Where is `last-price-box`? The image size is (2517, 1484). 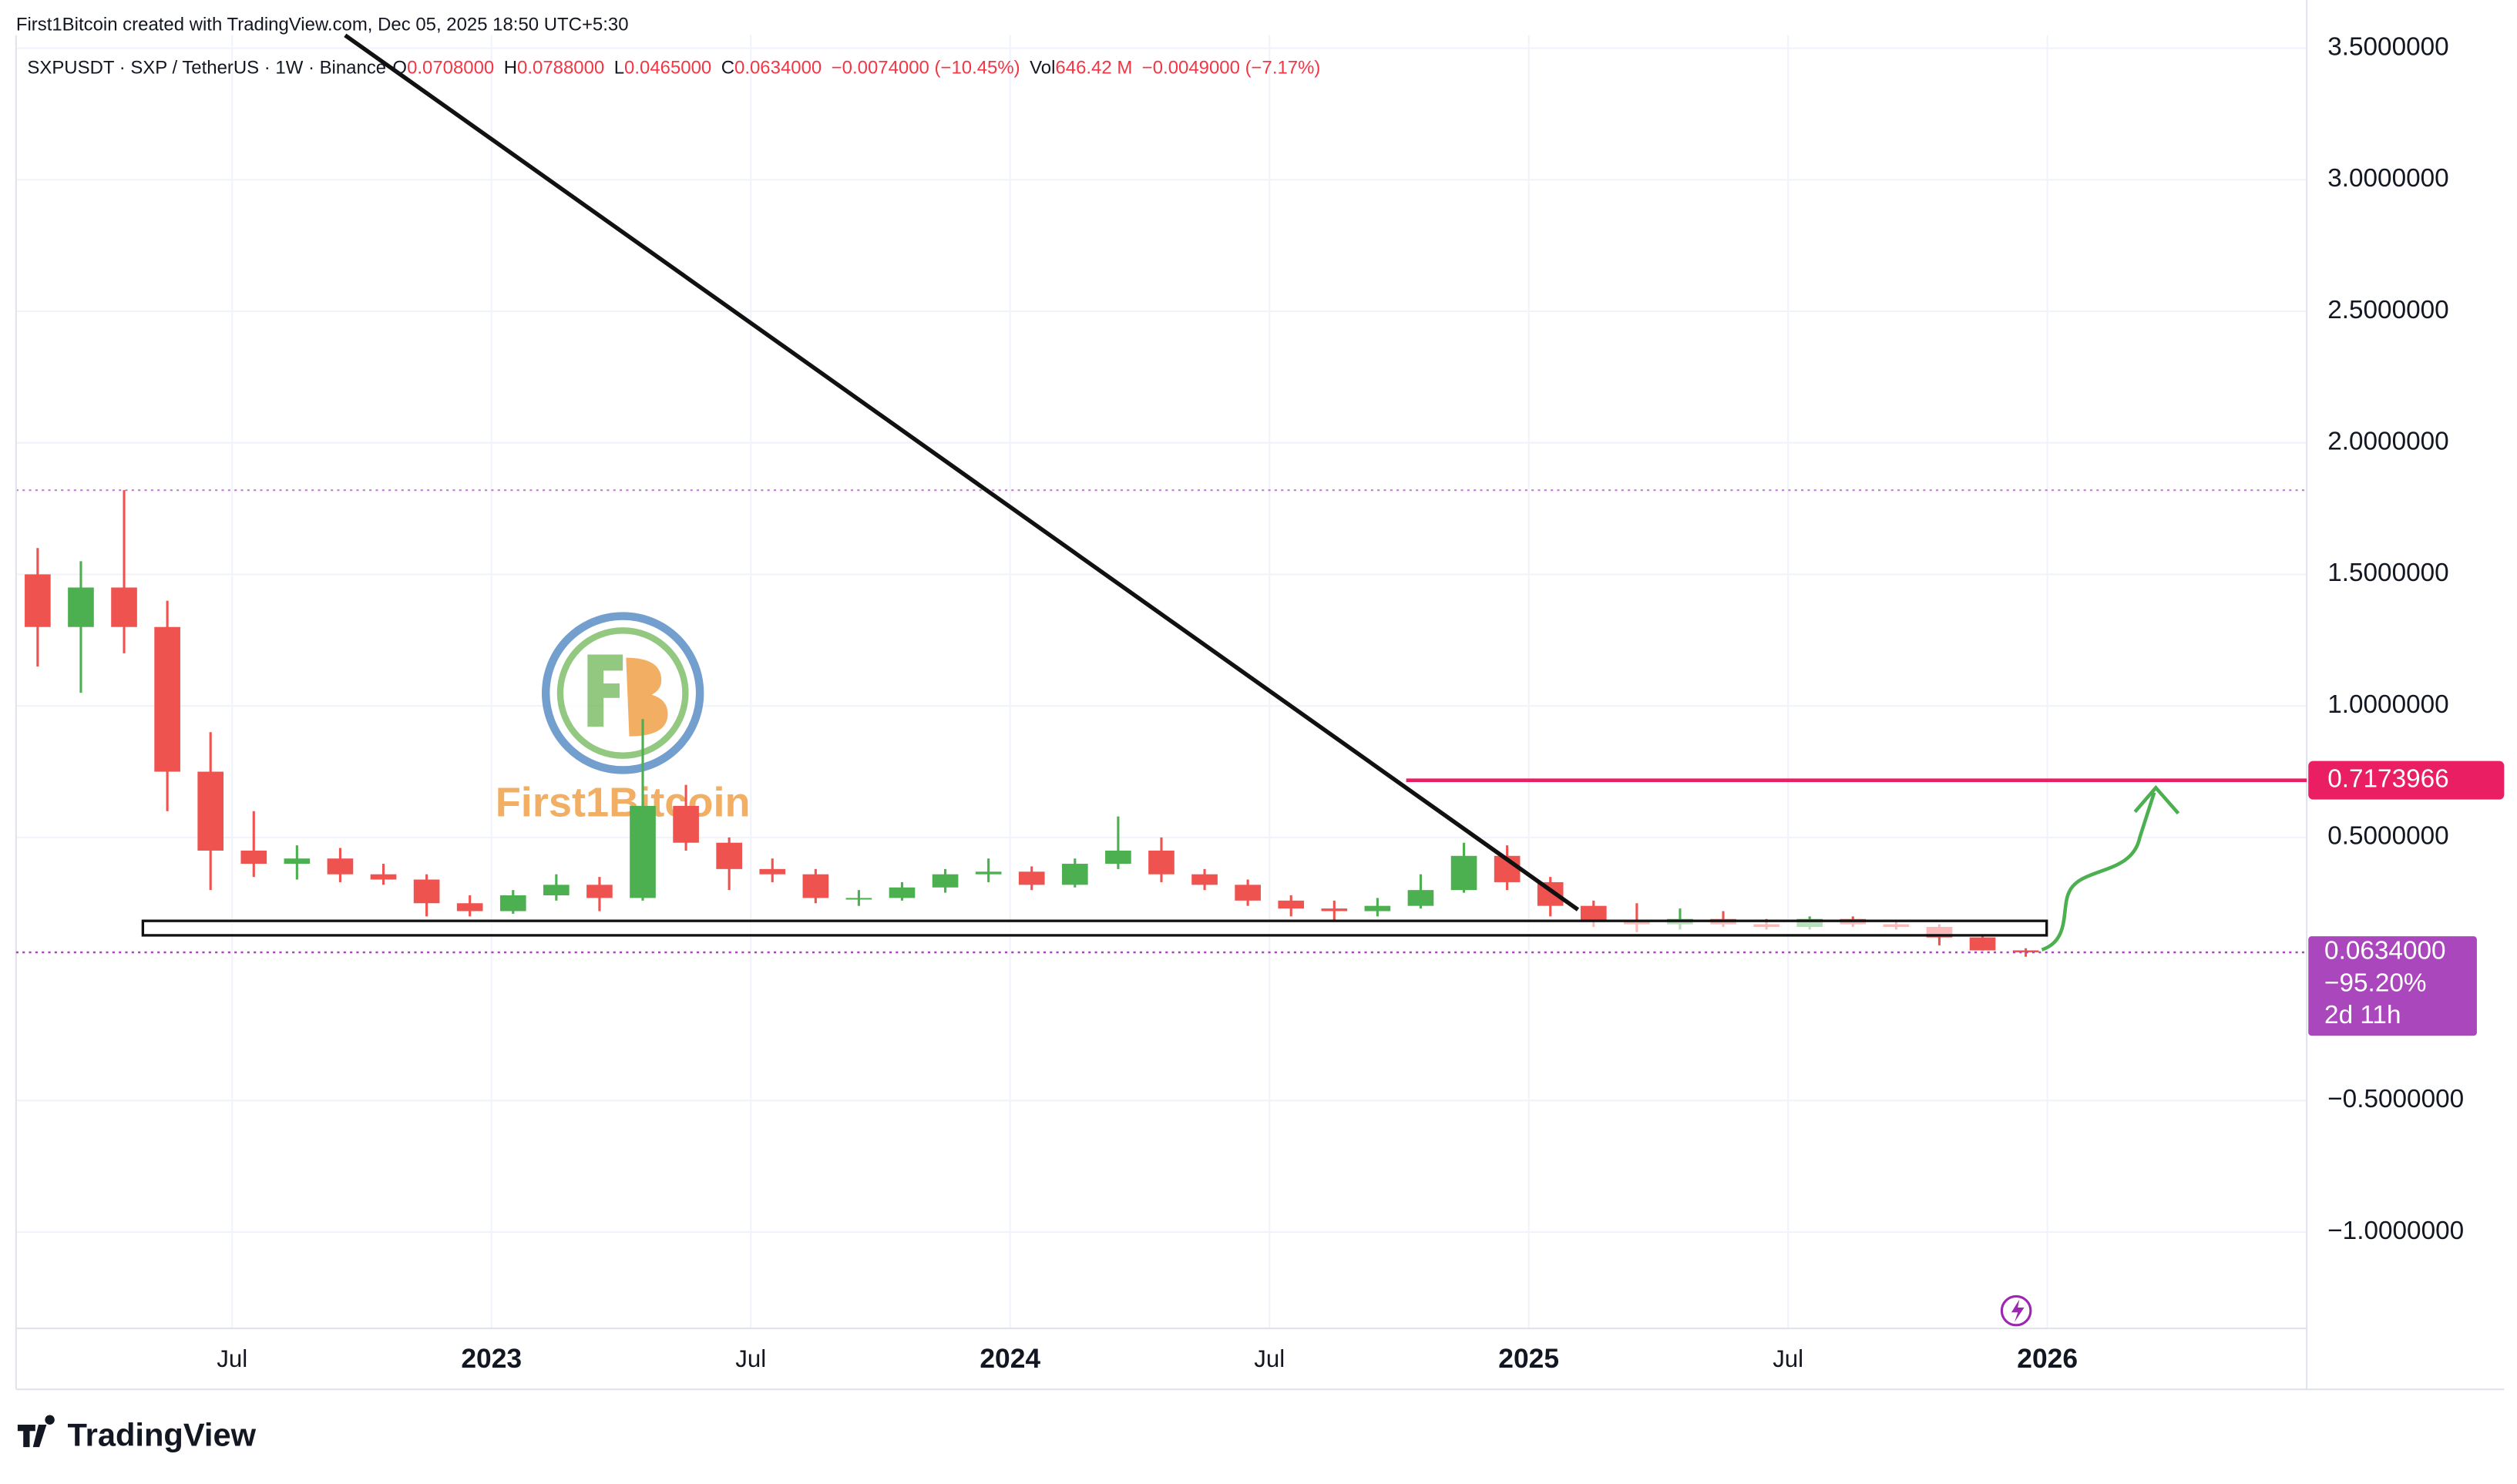 last-price-box is located at coordinates (2392, 986).